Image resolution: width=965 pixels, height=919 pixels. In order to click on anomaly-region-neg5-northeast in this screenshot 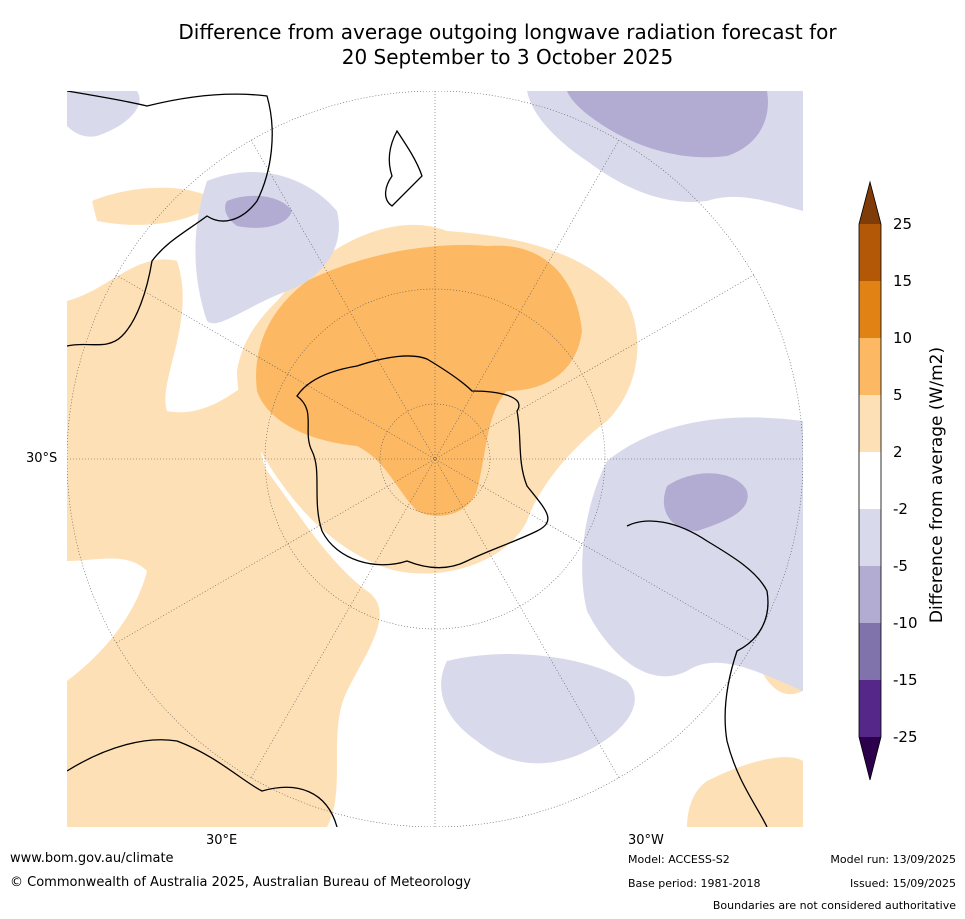, I will do `click(667, 124)`.